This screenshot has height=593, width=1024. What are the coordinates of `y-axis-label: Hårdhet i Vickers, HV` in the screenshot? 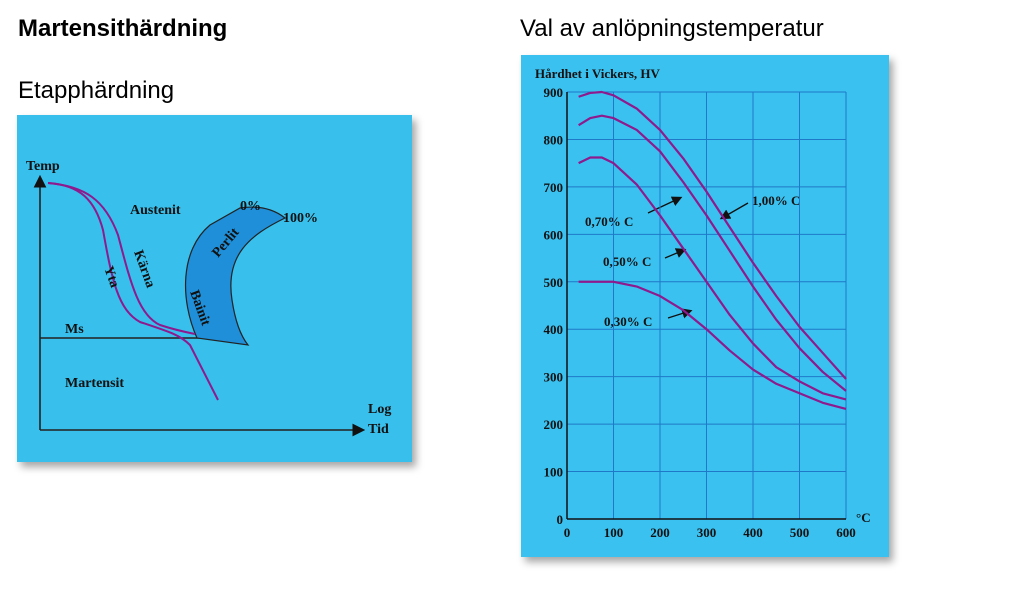 It's located at (598, 73).